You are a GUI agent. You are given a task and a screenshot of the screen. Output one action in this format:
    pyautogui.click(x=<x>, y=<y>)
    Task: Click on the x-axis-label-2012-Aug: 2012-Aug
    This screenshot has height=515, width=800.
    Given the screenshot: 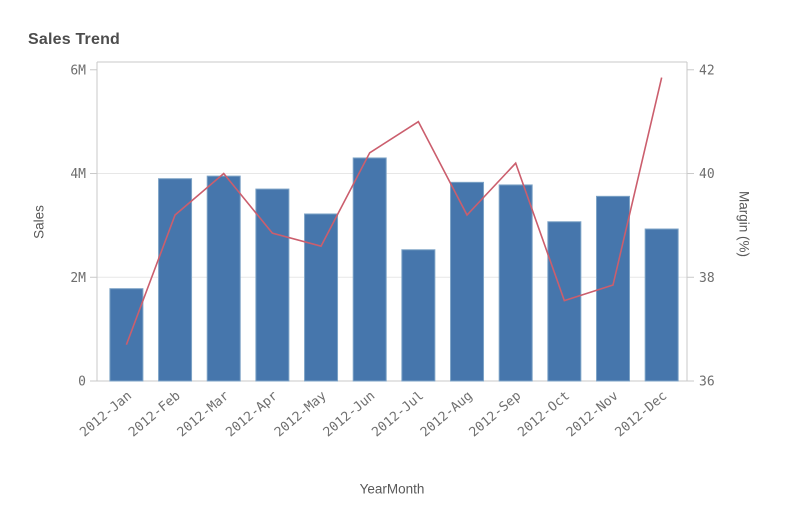 What is the action you would take?
    pyautogui.click(x=447, y=415)
    